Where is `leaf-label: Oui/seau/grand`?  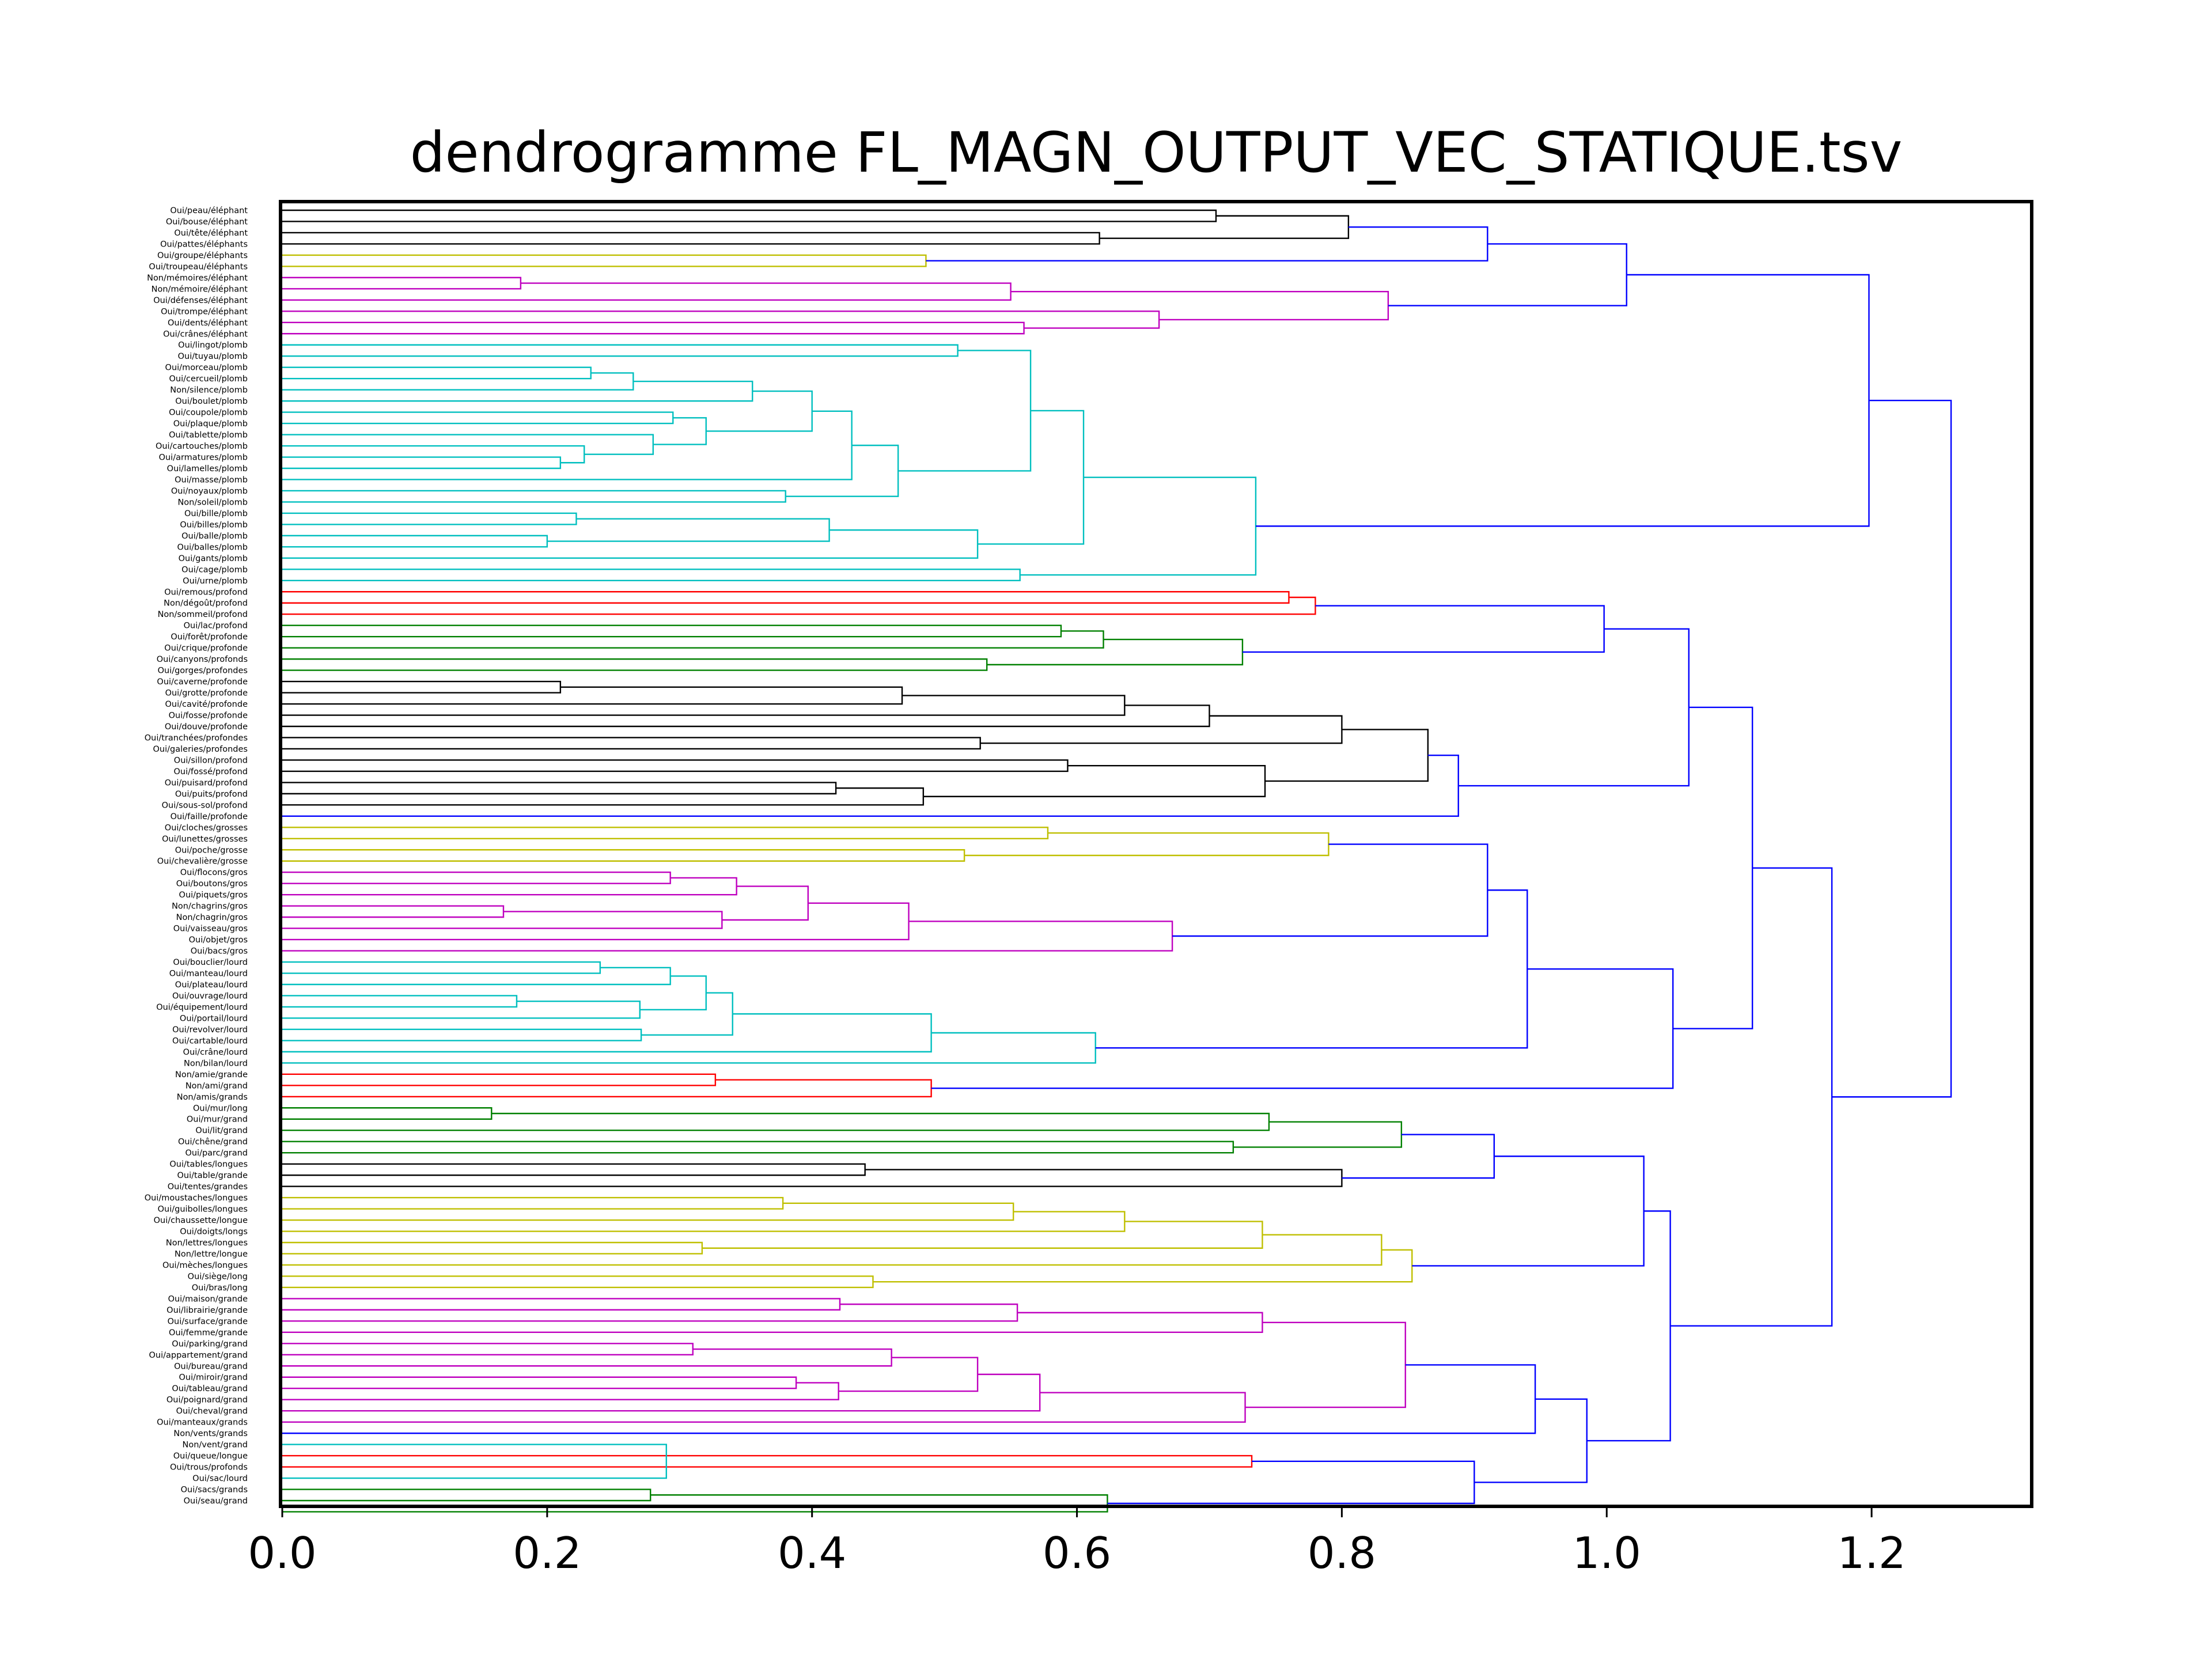 leaf-label: Oui/seau/grand is located at coordinates (216, 1501).